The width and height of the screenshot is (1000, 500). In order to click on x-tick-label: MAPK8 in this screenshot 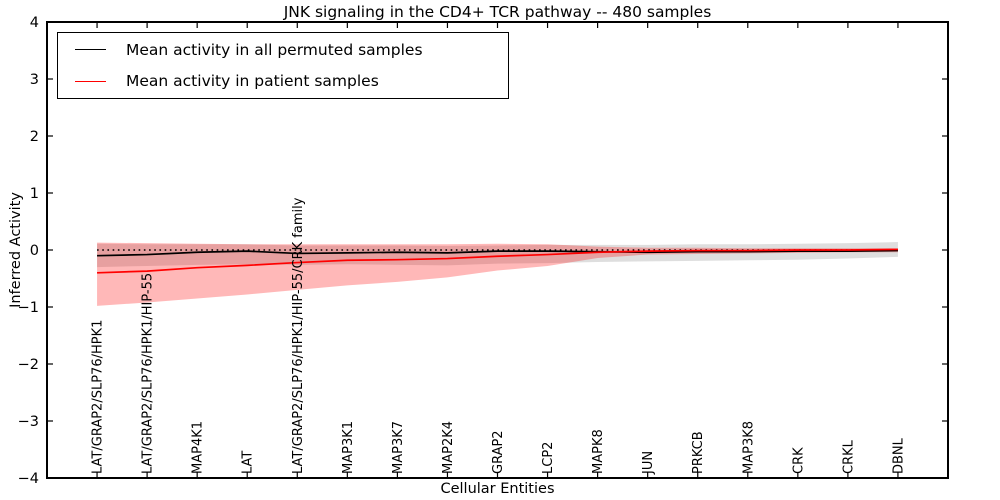, I will do `click(598, 451)`.